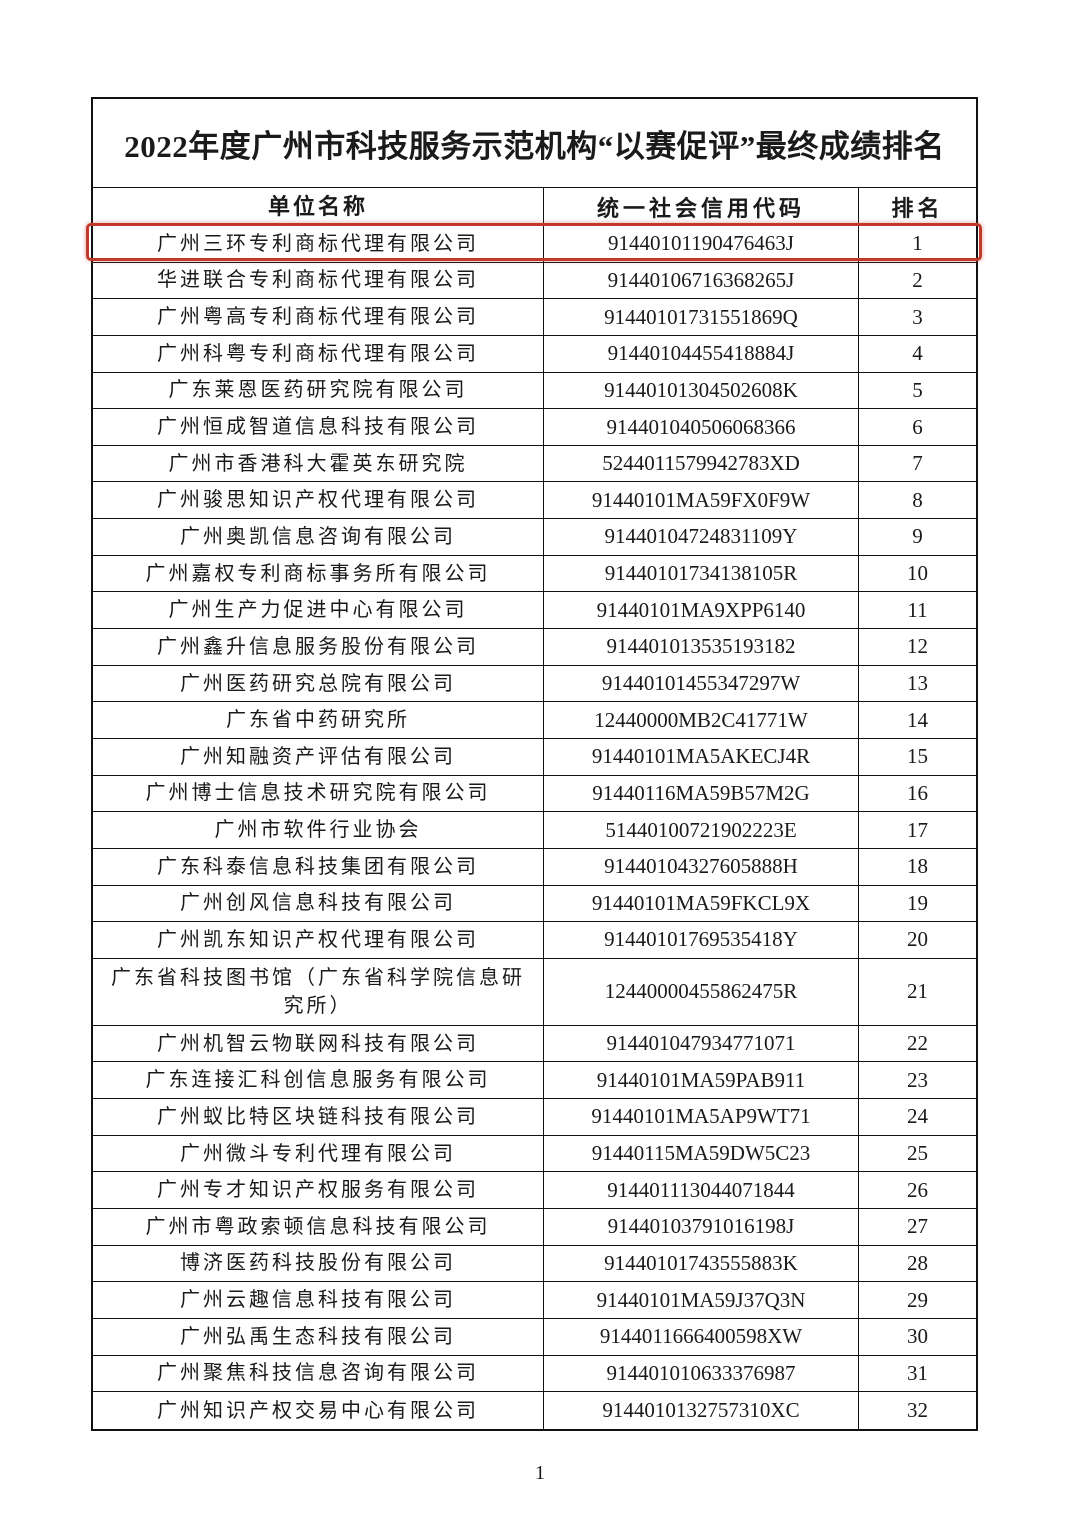  Describe the element at coordinates (318, 1263) in the screenshot. I see `org-name: 博济医药科技股份有限公司` at that location.